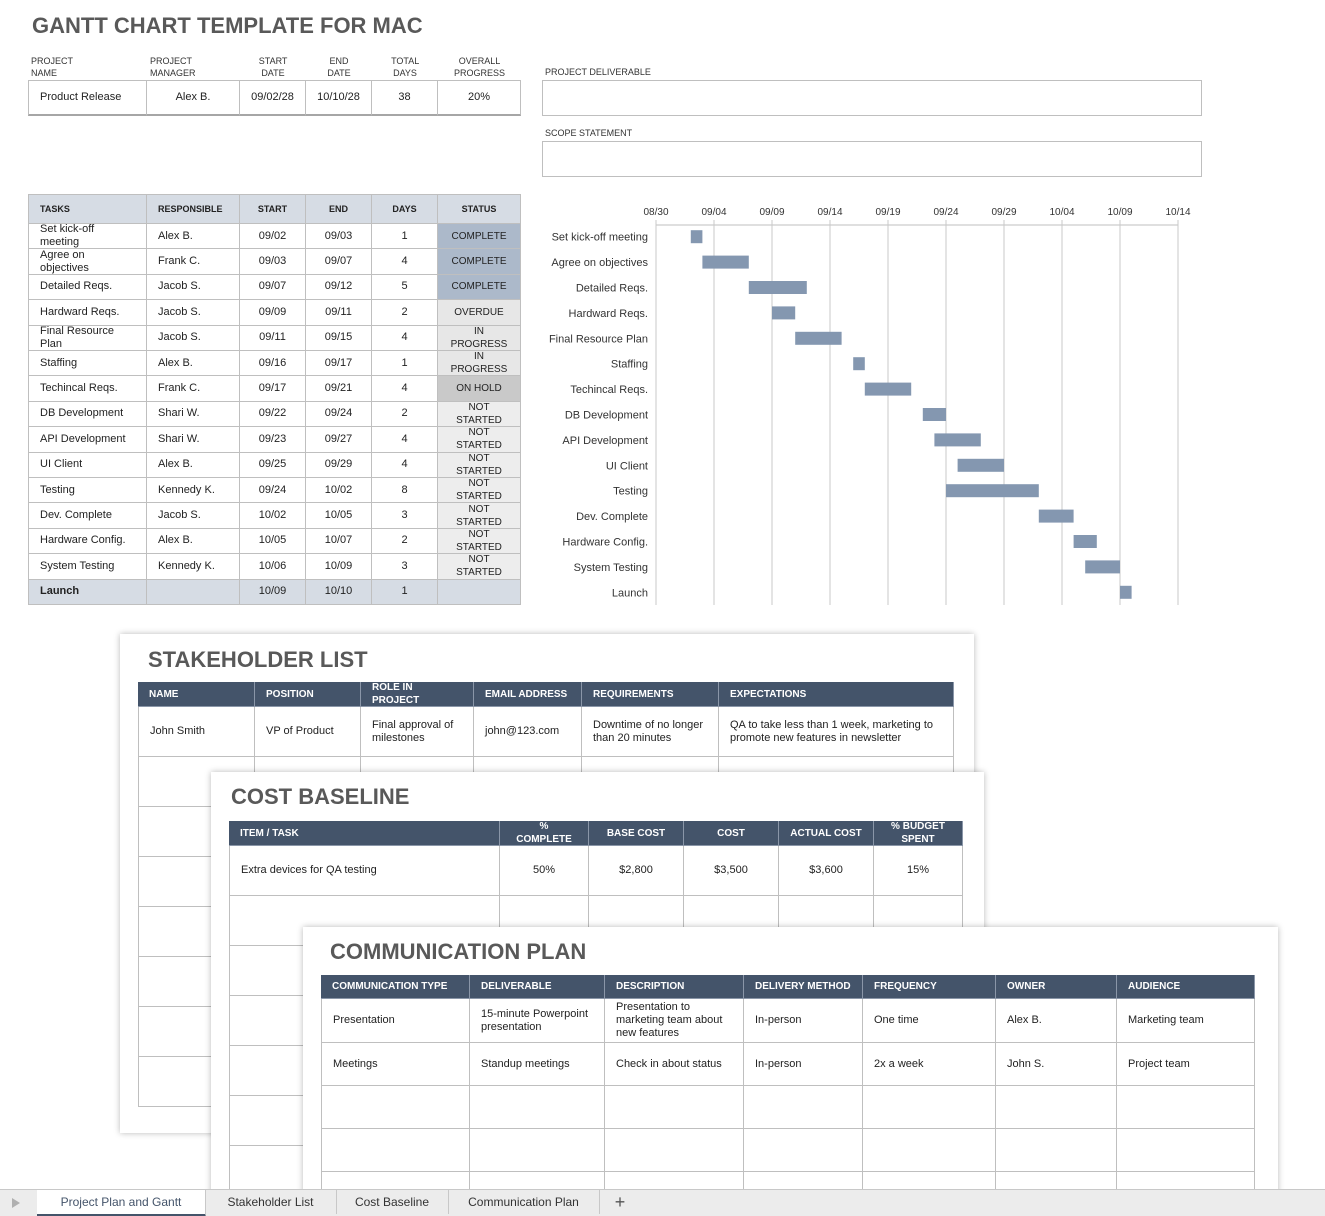 Image resolution: width=1325 pixels, height=1216 pixels. I want to click on gantt-task-label: Techincal Reqs., so click(609, 390).